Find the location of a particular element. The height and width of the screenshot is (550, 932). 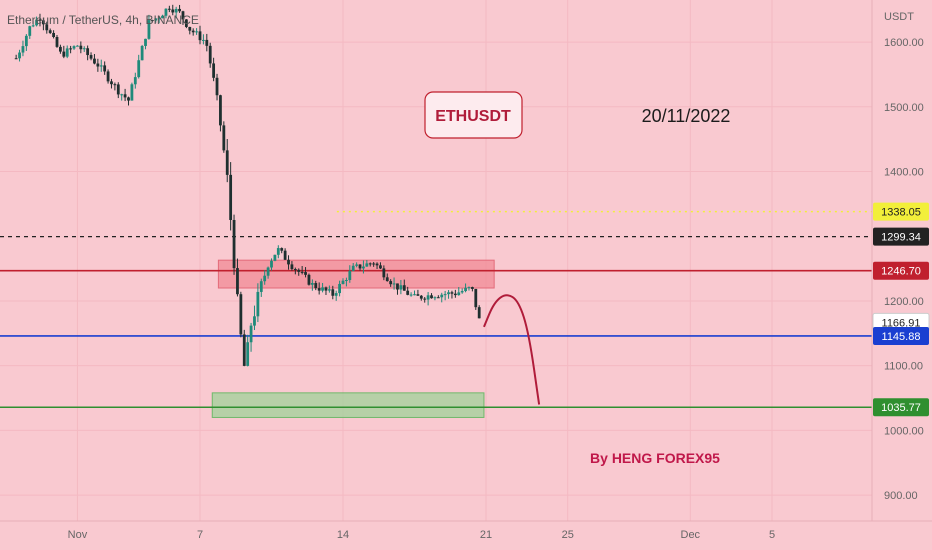

x-tick-label: 14 is located at coordinates (343, 535).